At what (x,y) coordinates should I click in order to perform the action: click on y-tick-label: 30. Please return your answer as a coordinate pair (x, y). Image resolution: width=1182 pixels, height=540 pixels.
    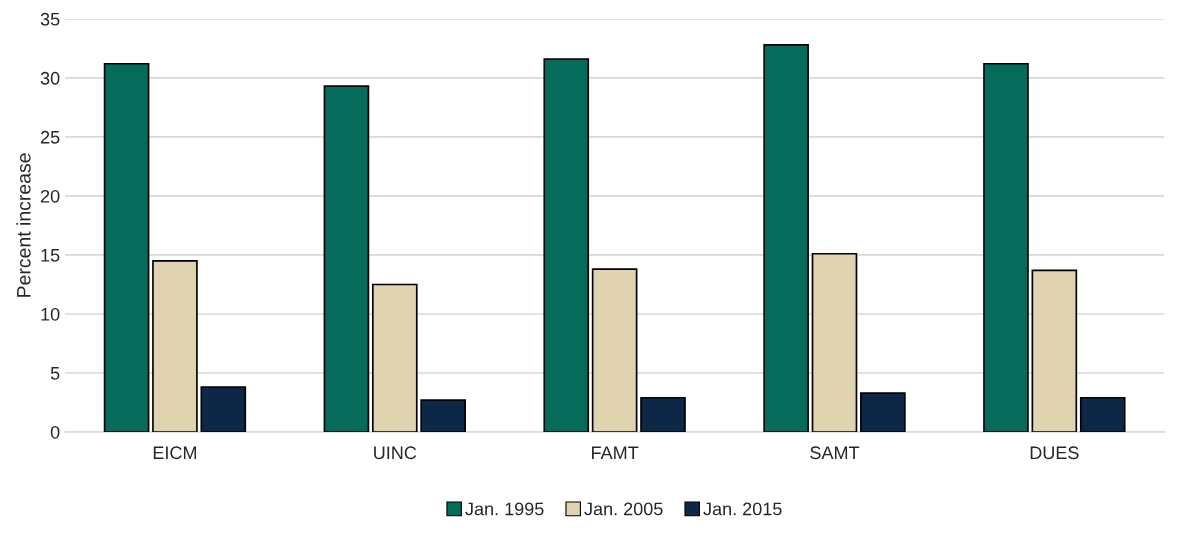
    Looking at the image, I should click on (50, 78).